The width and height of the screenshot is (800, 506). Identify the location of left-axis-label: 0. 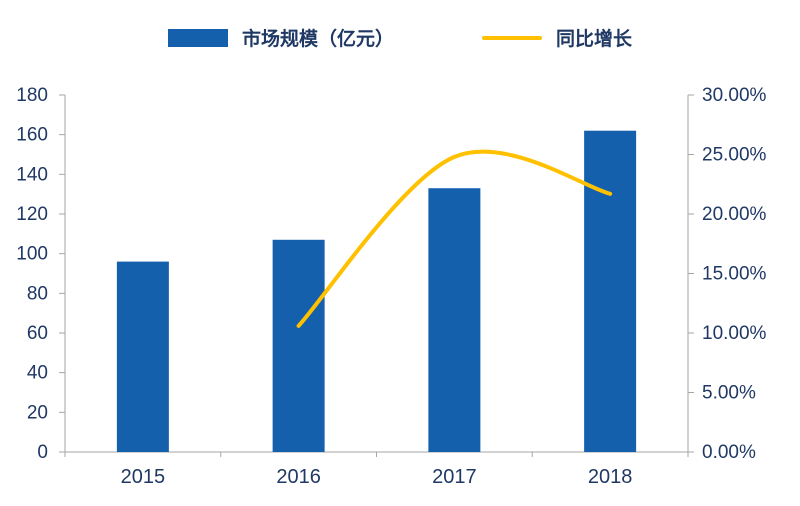
(42, 452).